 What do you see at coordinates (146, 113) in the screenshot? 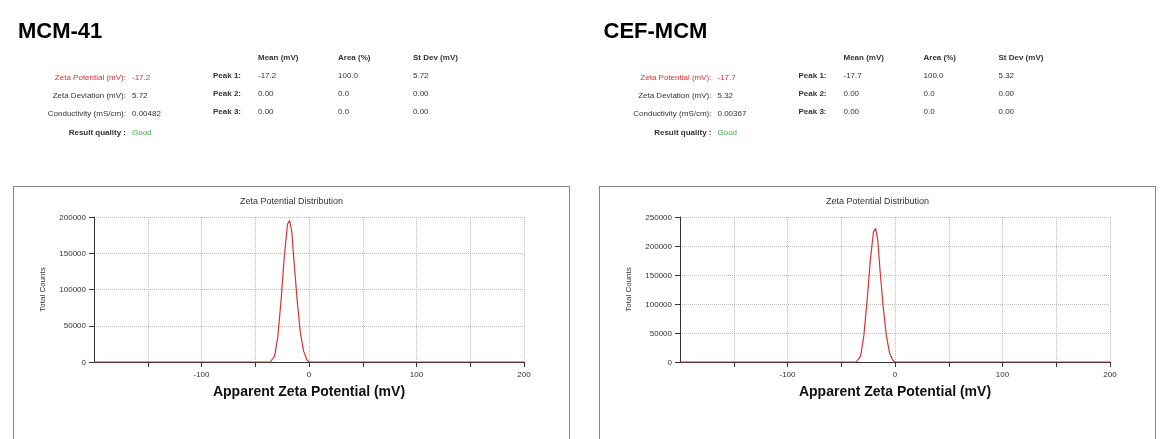
I see `text: 0.00482` at bounding box center [146, 113].